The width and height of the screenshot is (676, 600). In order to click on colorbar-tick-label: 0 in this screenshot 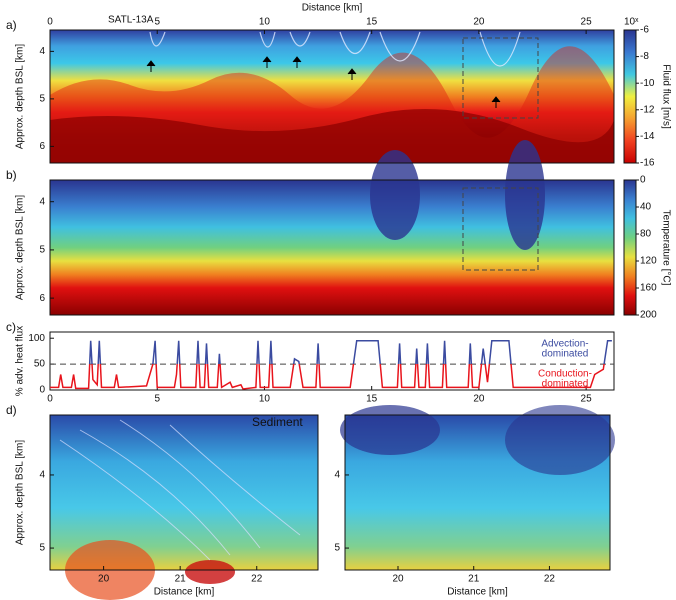, I will do `click(643, 180)`.